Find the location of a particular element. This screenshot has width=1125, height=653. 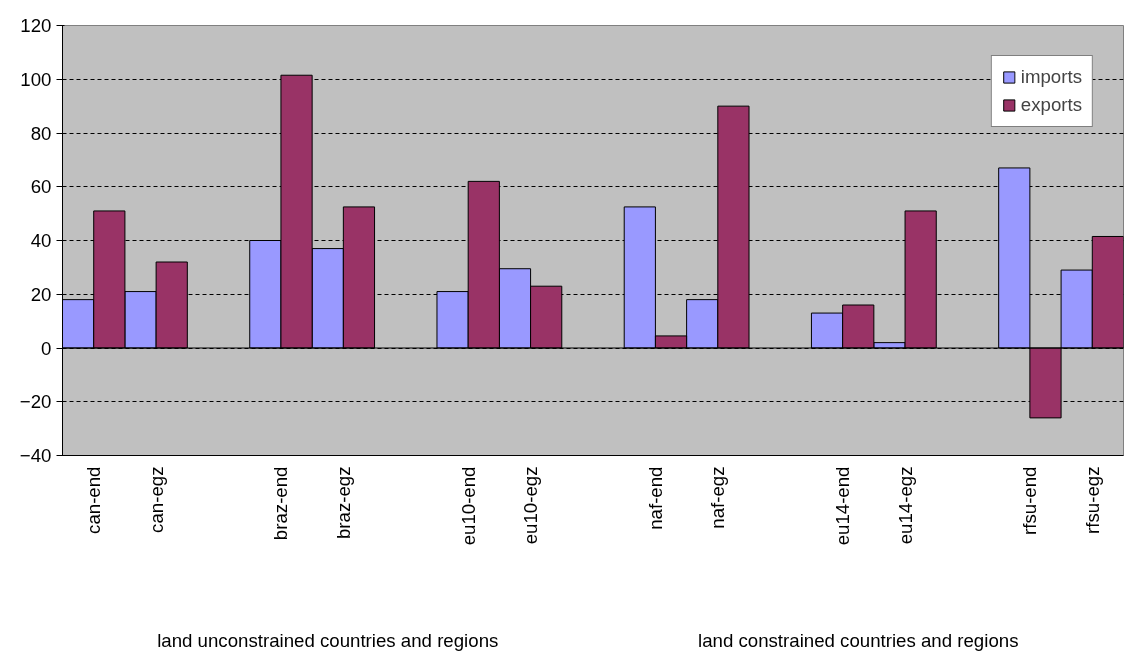

y-tick-label: 80 is located at coordinates (41, 133).